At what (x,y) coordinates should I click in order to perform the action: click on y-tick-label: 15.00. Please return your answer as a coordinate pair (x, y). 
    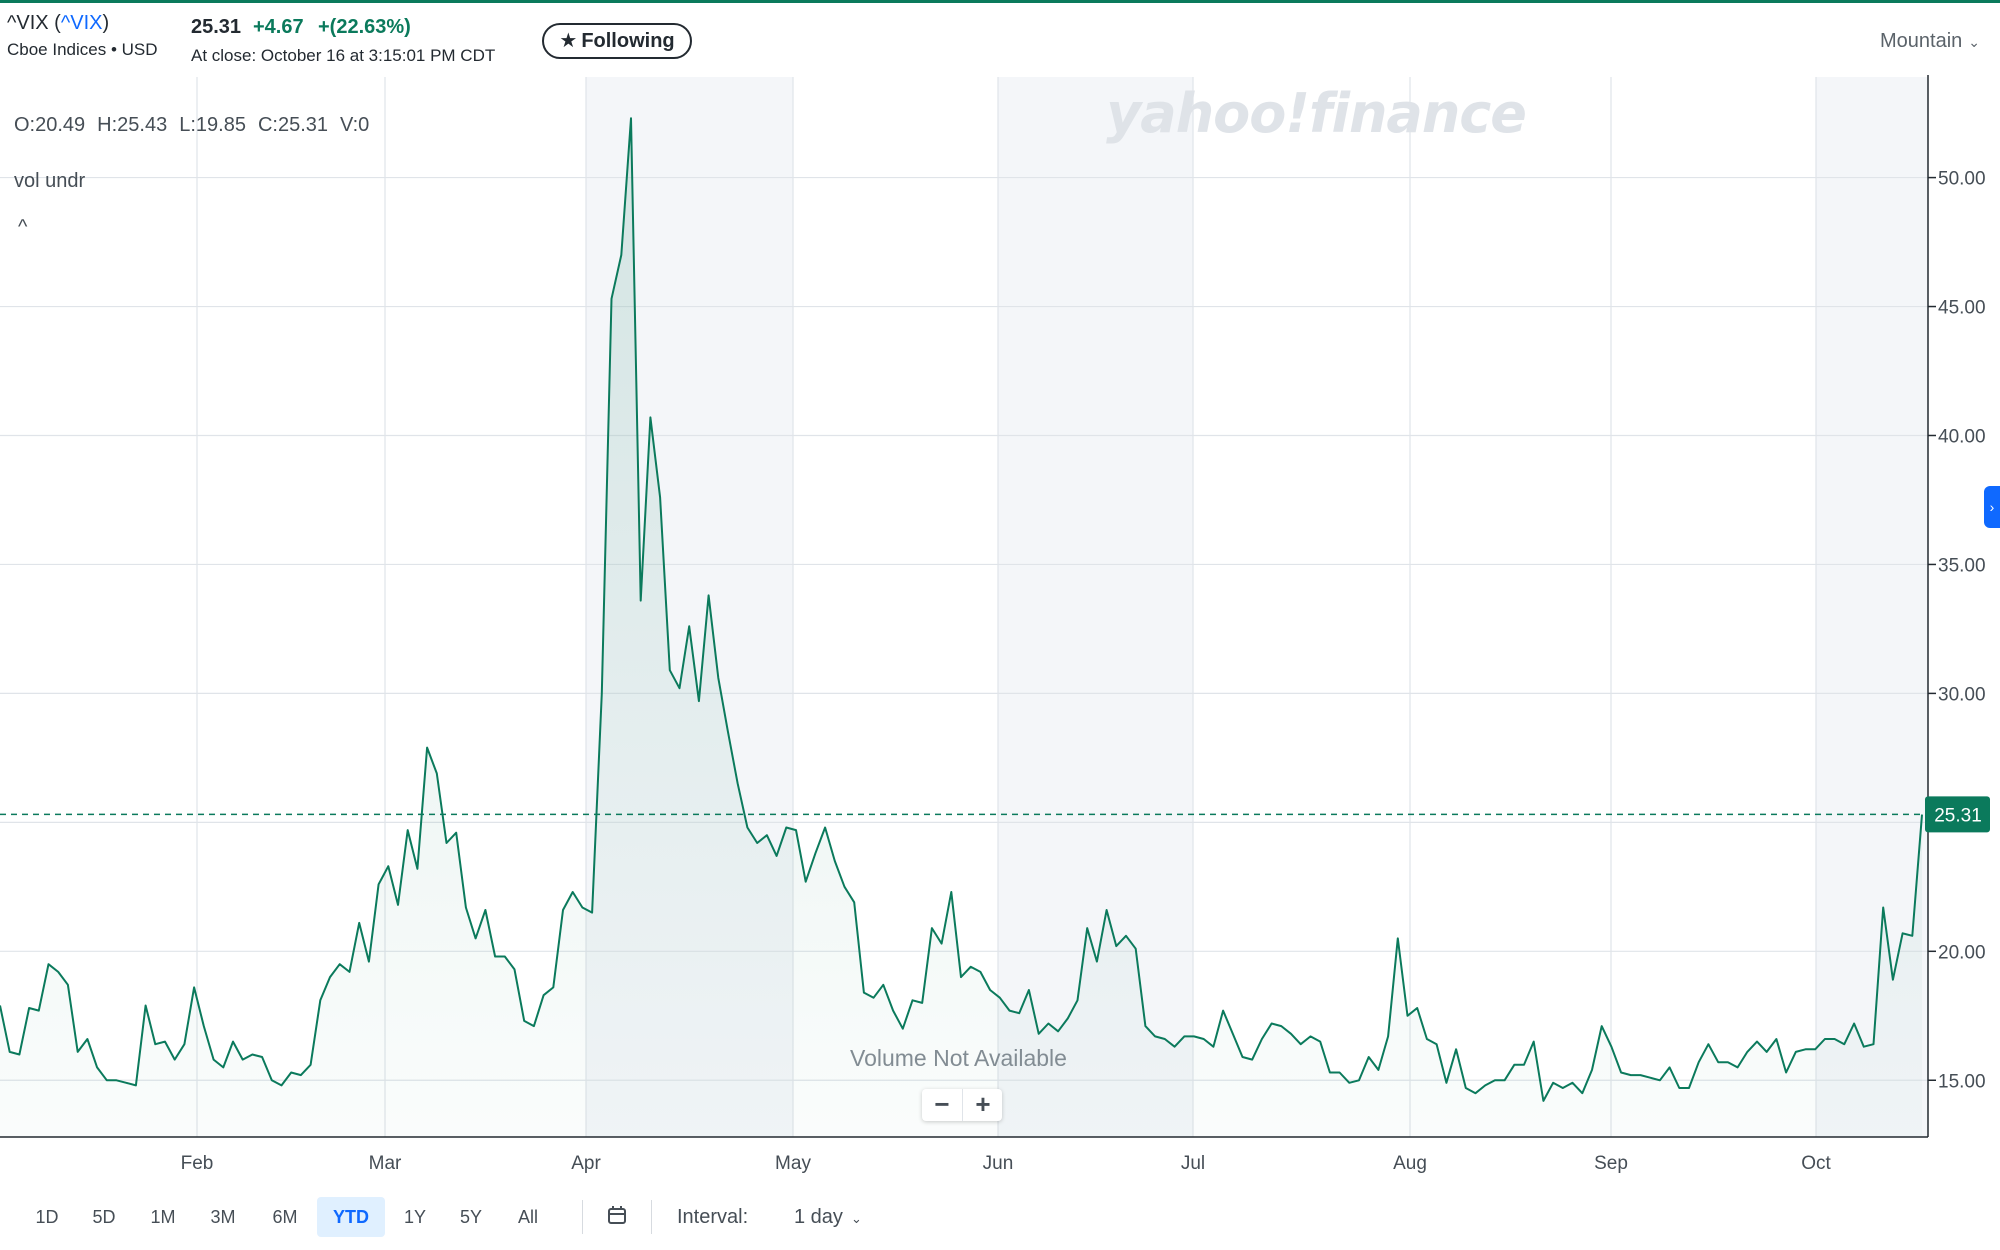
    Looking at the image, I should click on (1962, 1081).